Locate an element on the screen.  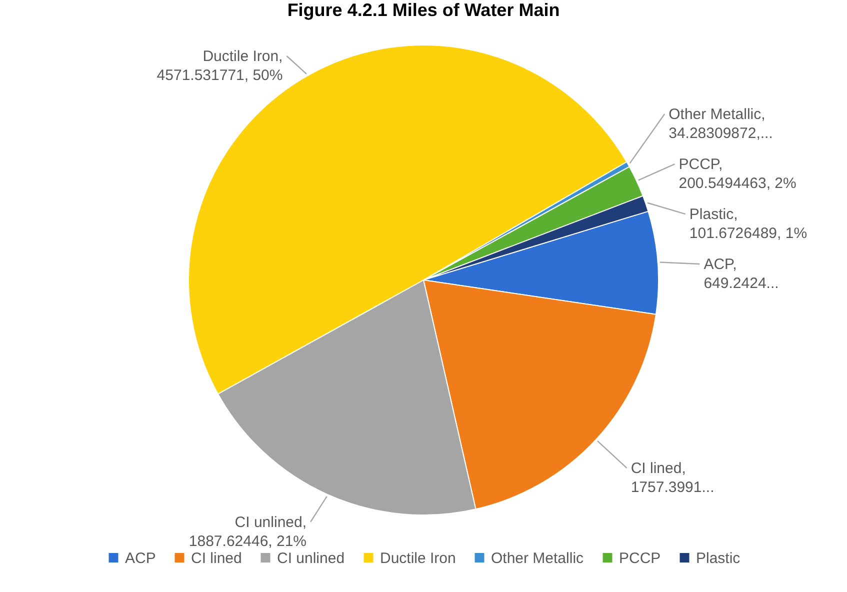
legend-label: Ductile Iron is located at coordinates (418, 558).